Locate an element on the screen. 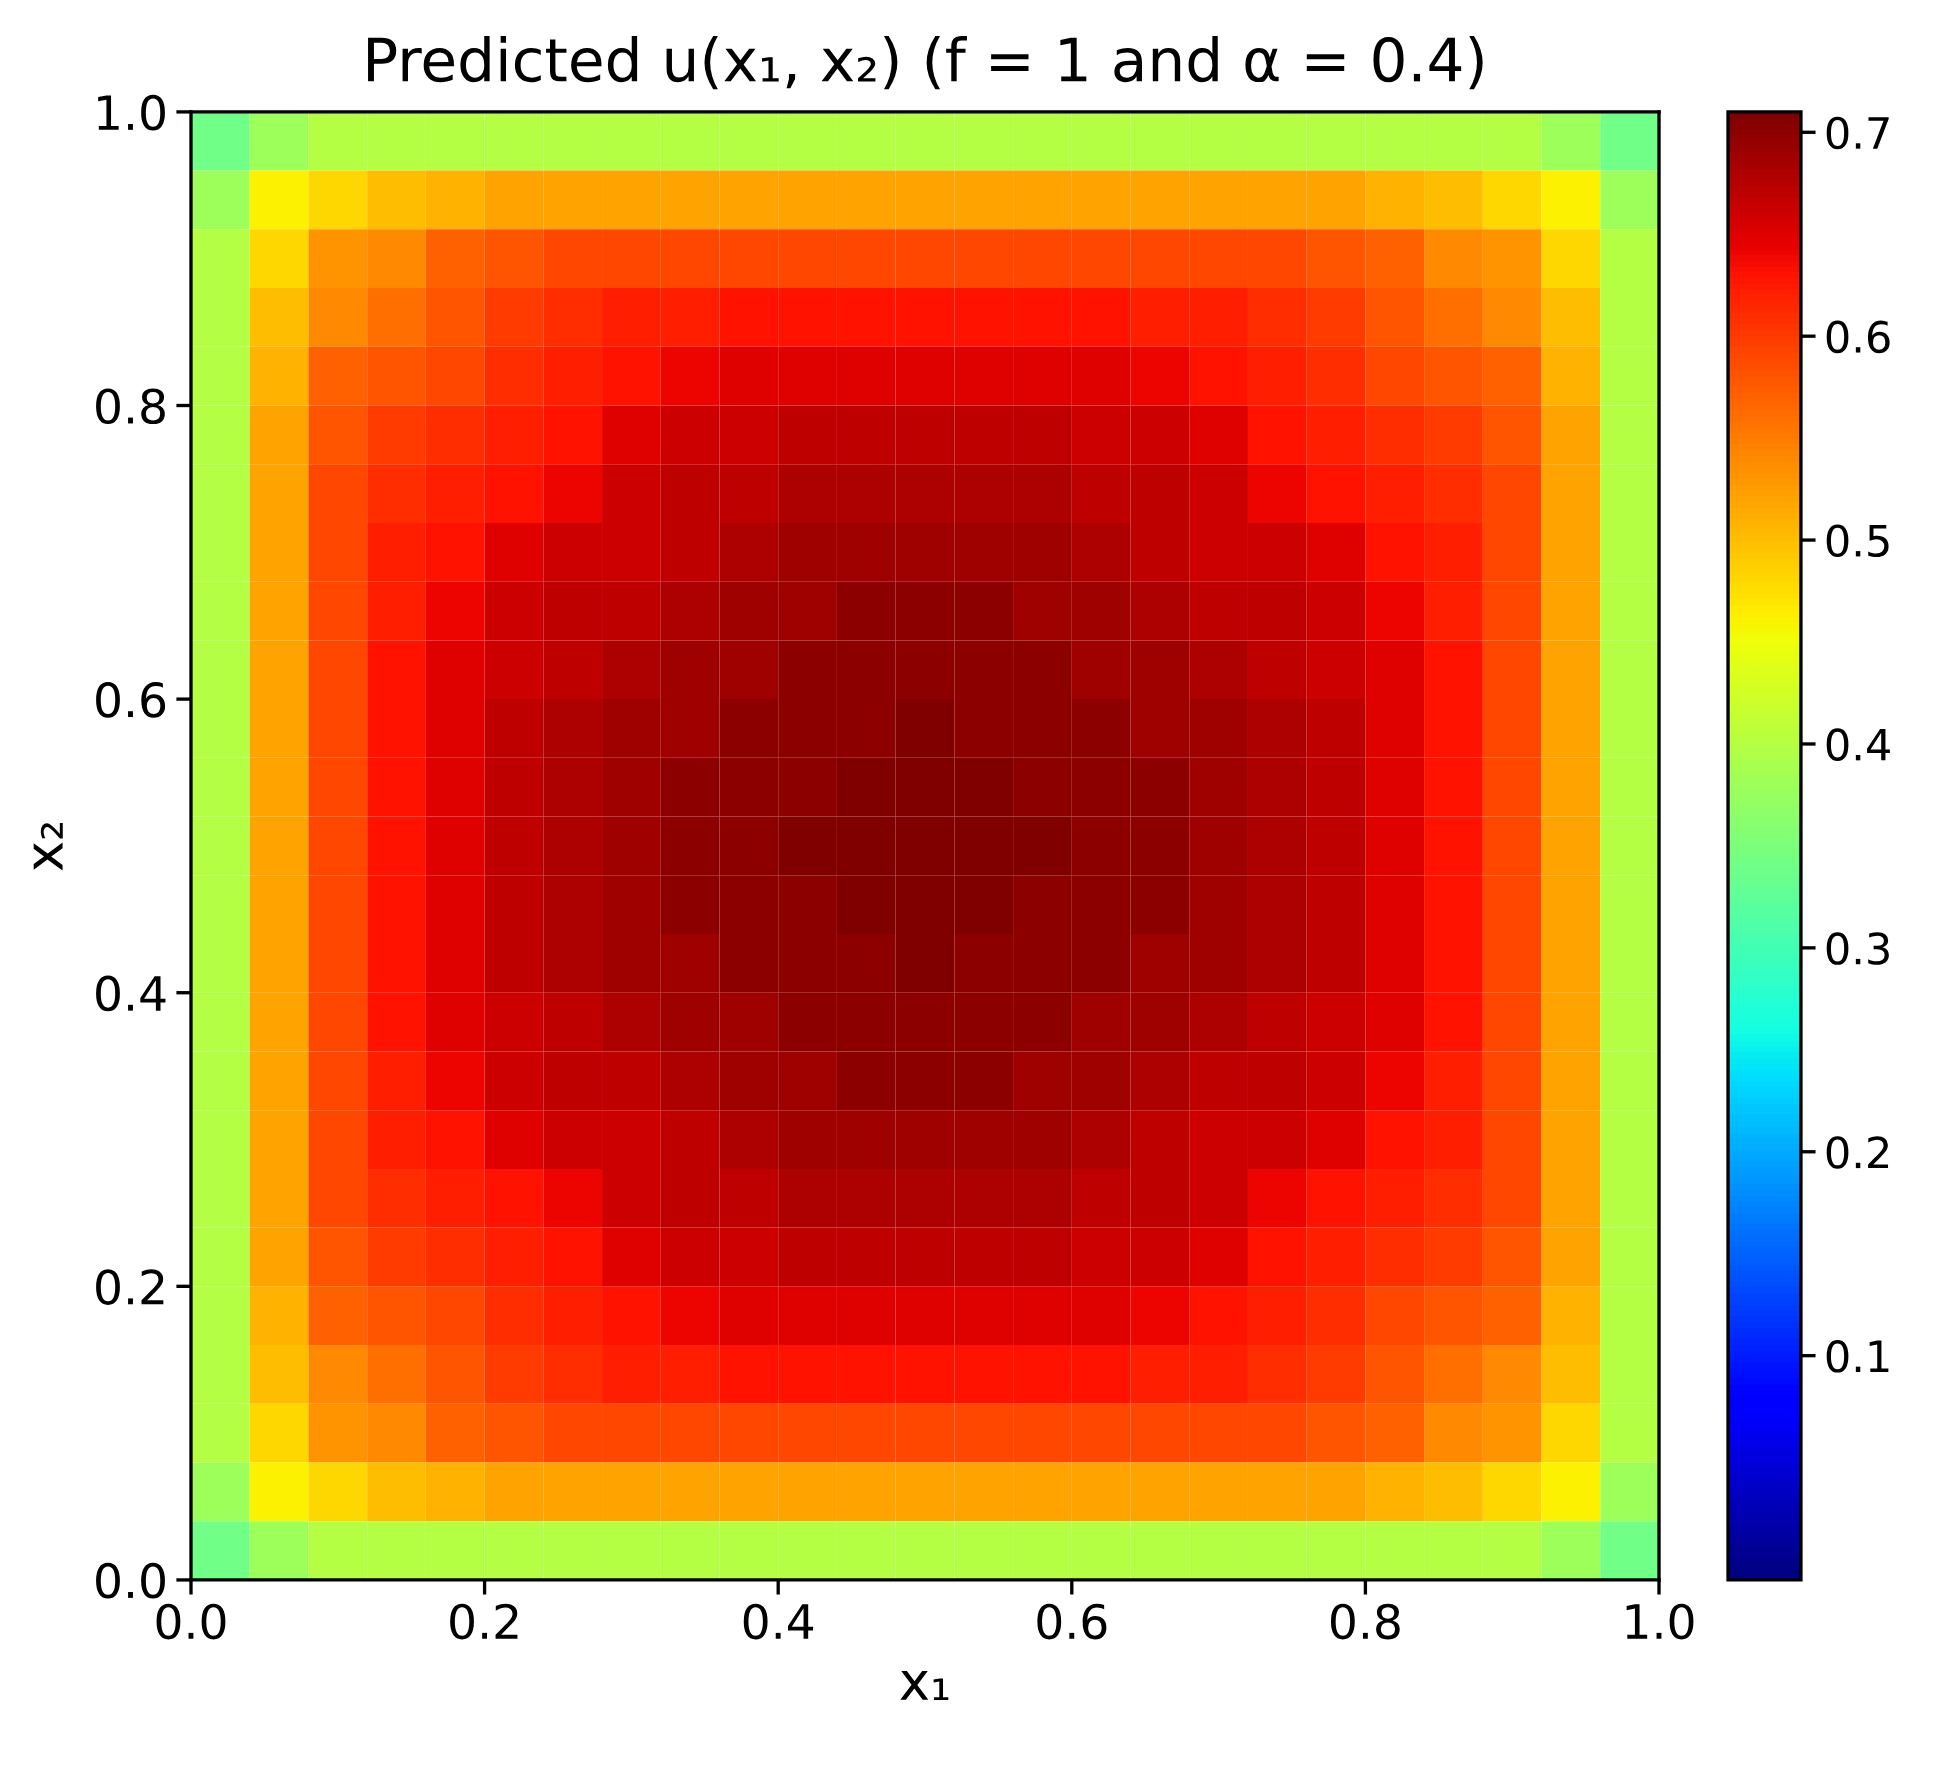  x-tick-label: 0.0 is located at coordinates (191, 1621).